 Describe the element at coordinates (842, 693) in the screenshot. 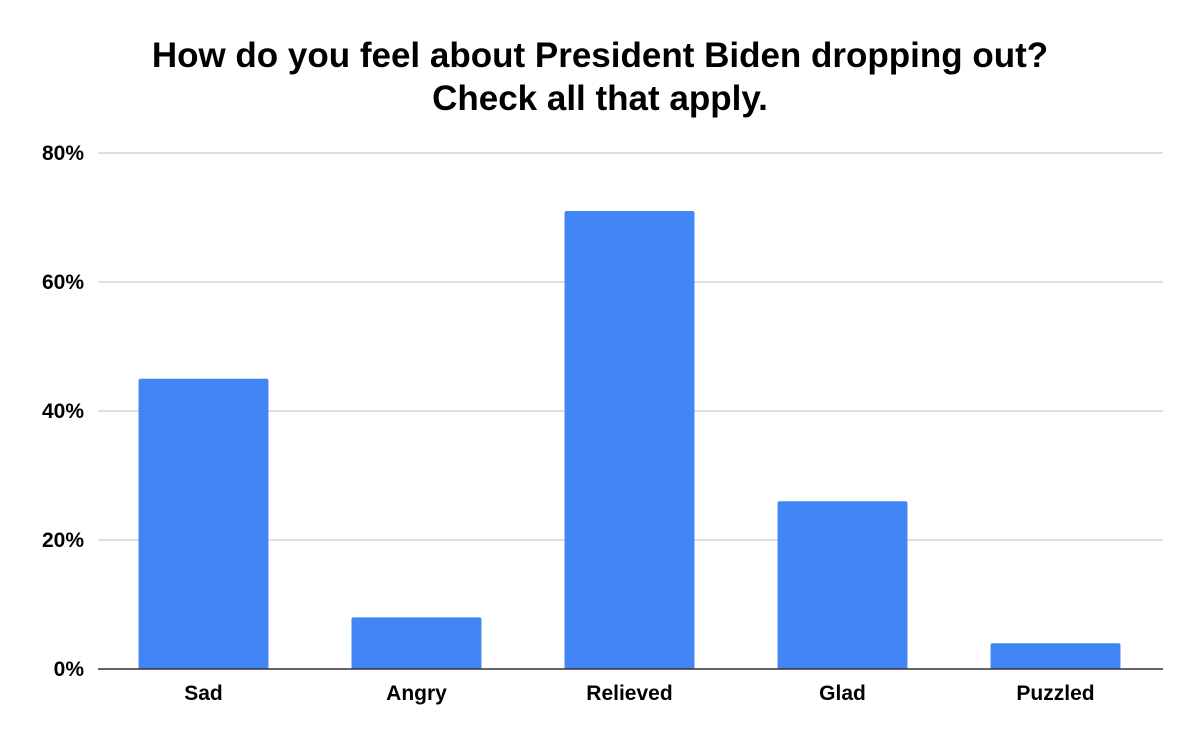

I see `x-tick-label: Glad` at that location.